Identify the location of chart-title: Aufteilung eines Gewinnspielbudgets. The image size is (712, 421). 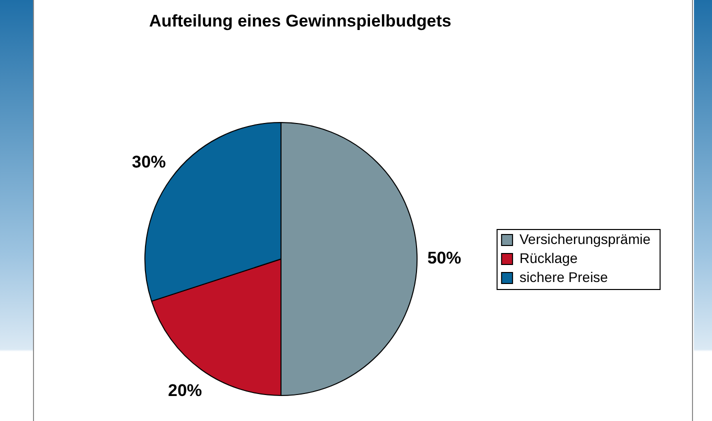
(300, 21).